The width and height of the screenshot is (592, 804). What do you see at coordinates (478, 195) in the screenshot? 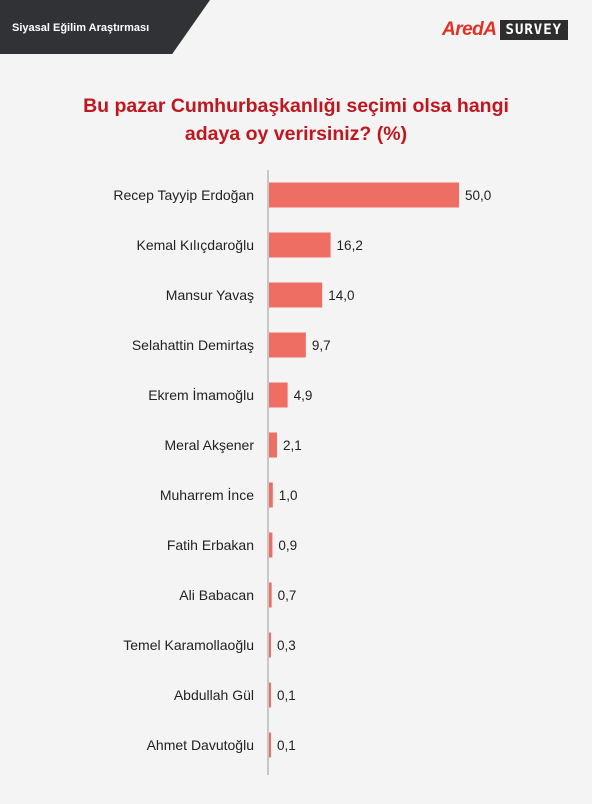
I see `data-label: 50,0` at bounding box center [478, 195].